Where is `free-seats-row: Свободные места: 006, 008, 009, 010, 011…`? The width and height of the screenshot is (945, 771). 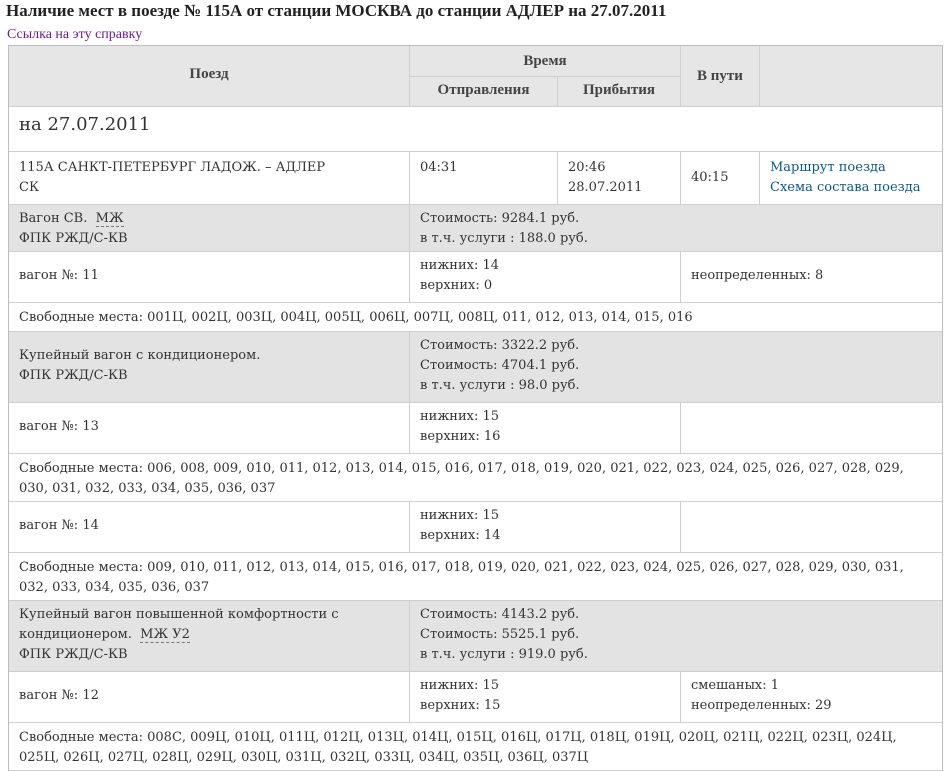 free-seats-row: Свободные места: 006, 008, 009, 010, 011… is located at coordinates (475, 478).